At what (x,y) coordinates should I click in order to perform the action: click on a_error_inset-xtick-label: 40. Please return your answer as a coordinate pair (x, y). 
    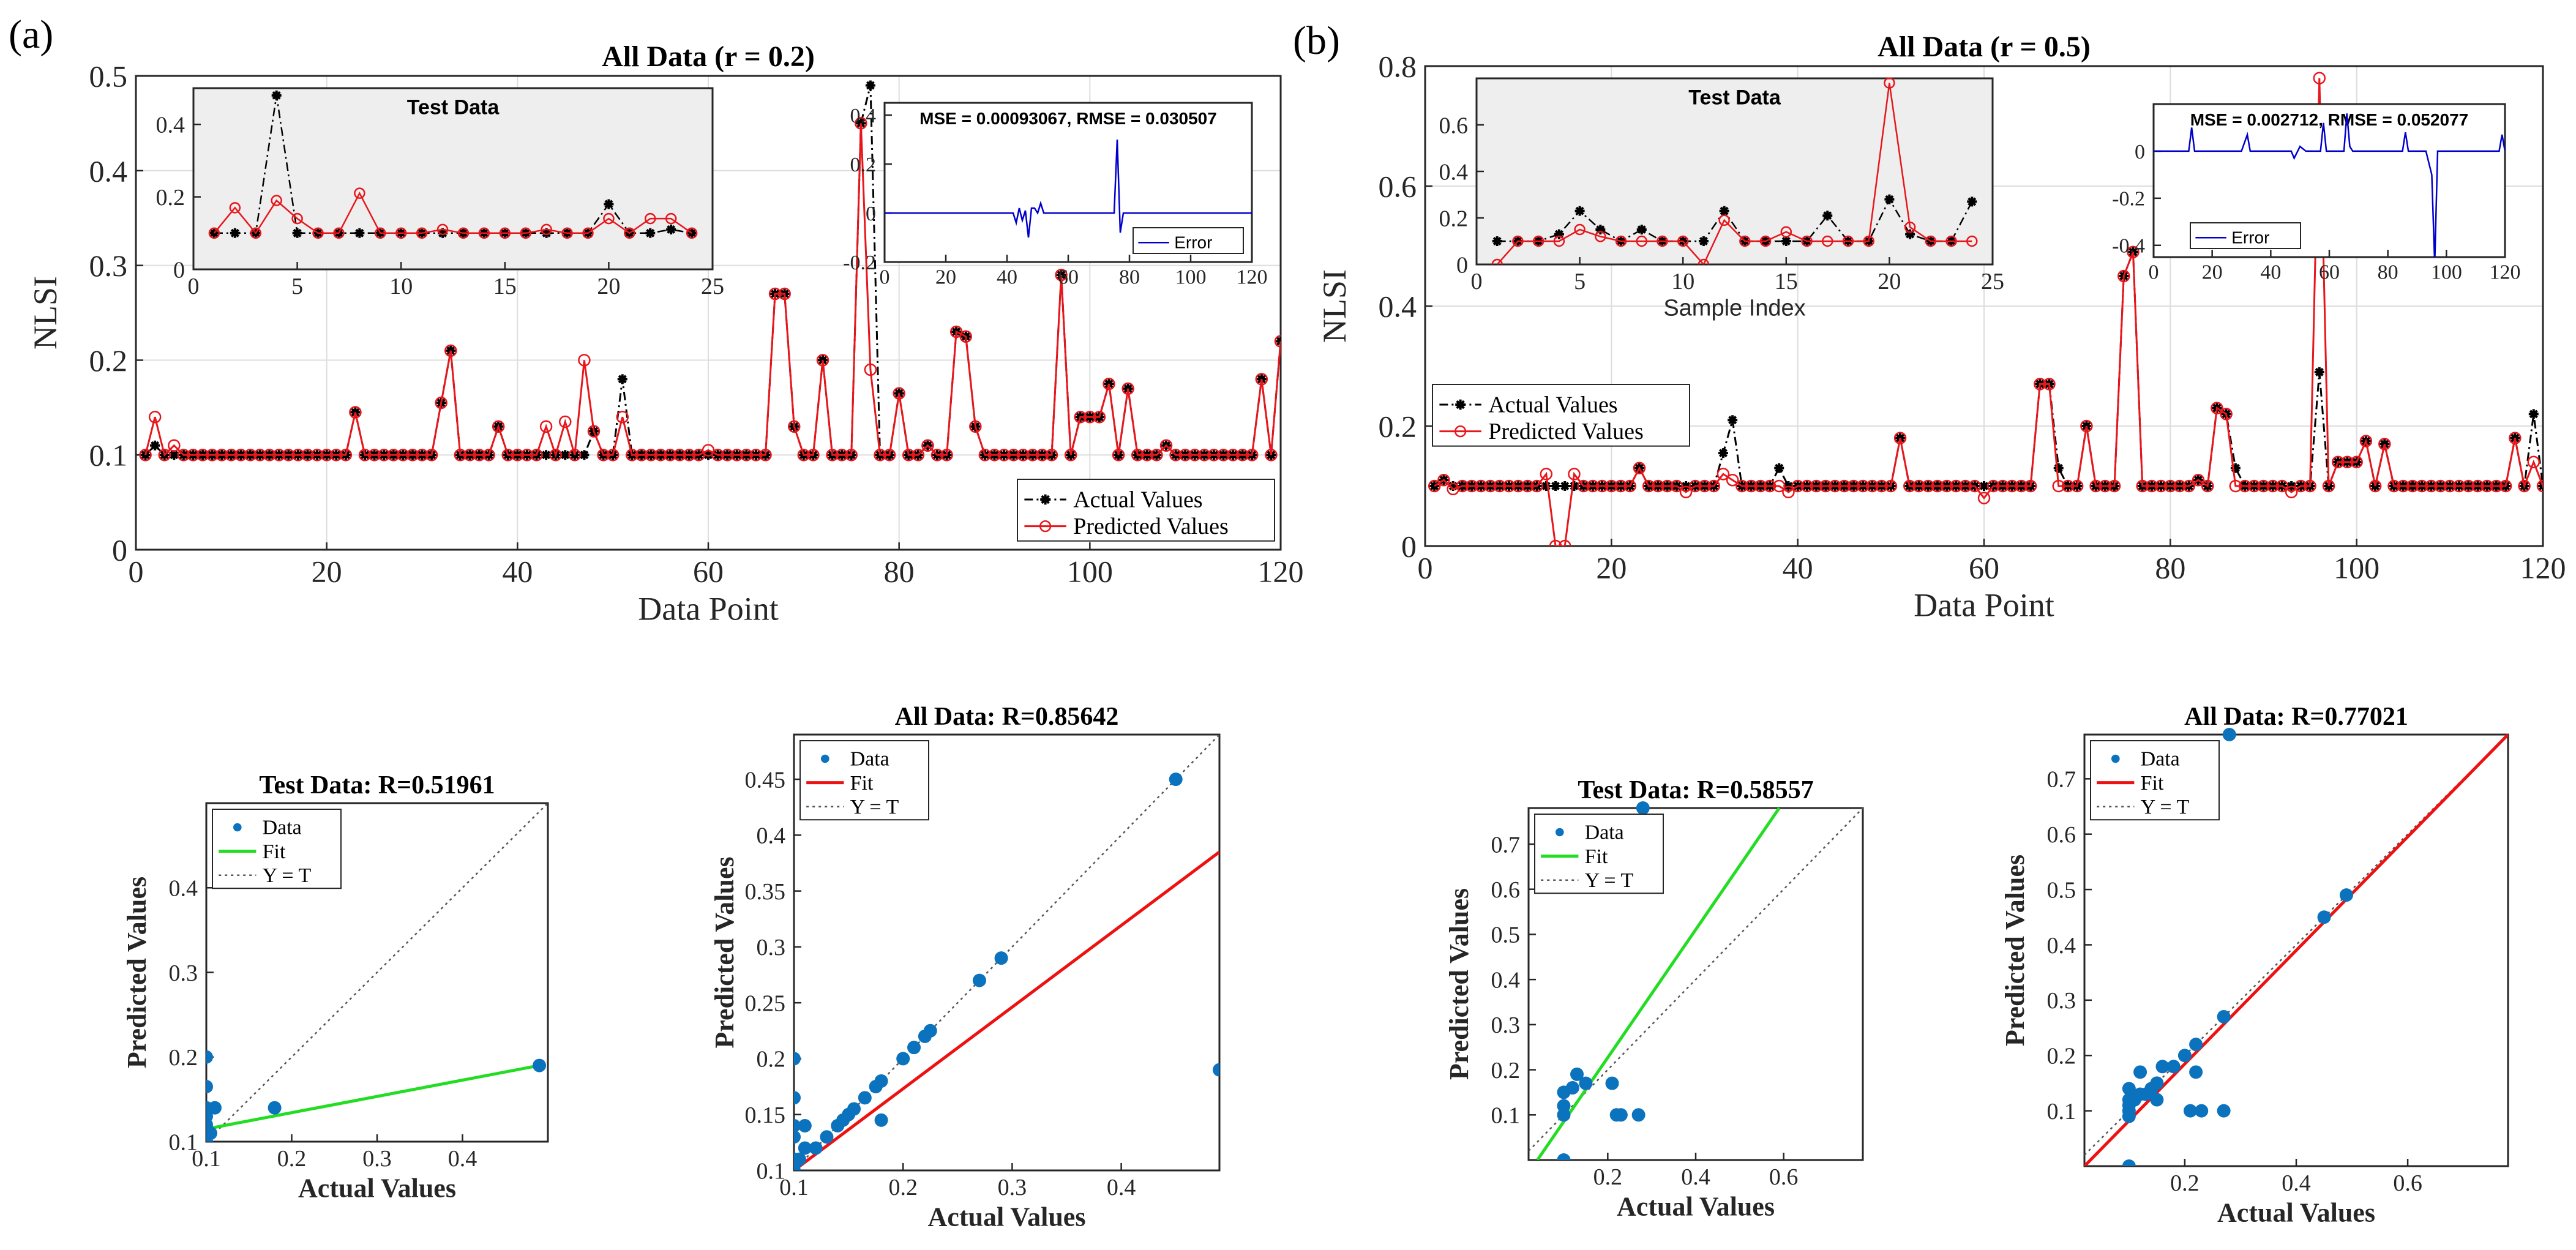
    Looking at the image, I should click on (1007, 277).